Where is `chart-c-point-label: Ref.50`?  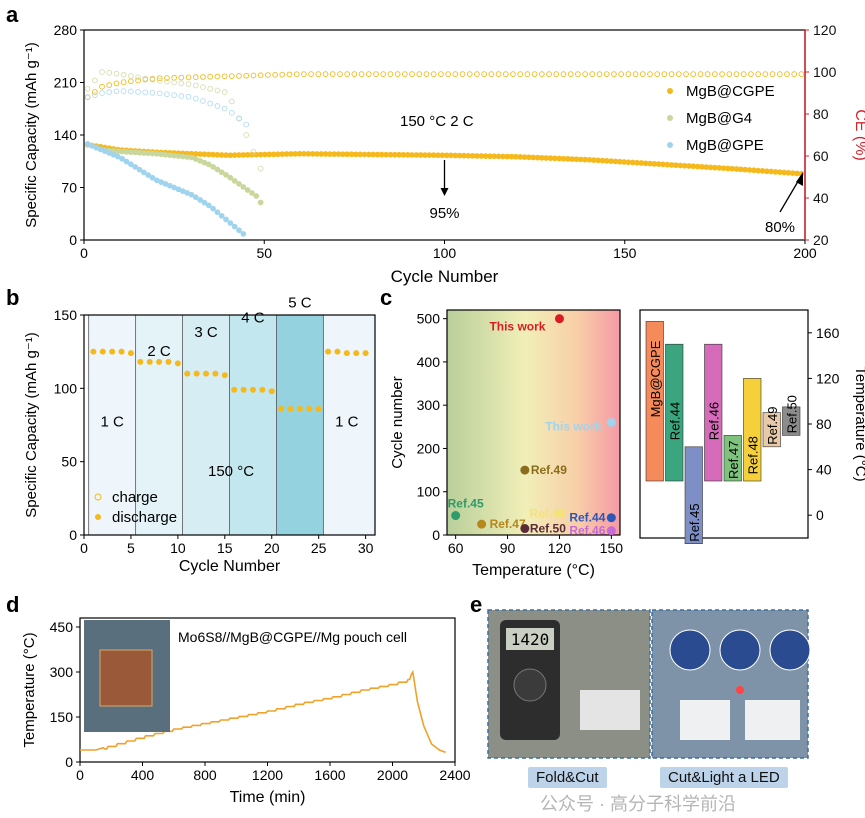 chart-c-point-label: Ref.50 is located at coordinates (548, 529).